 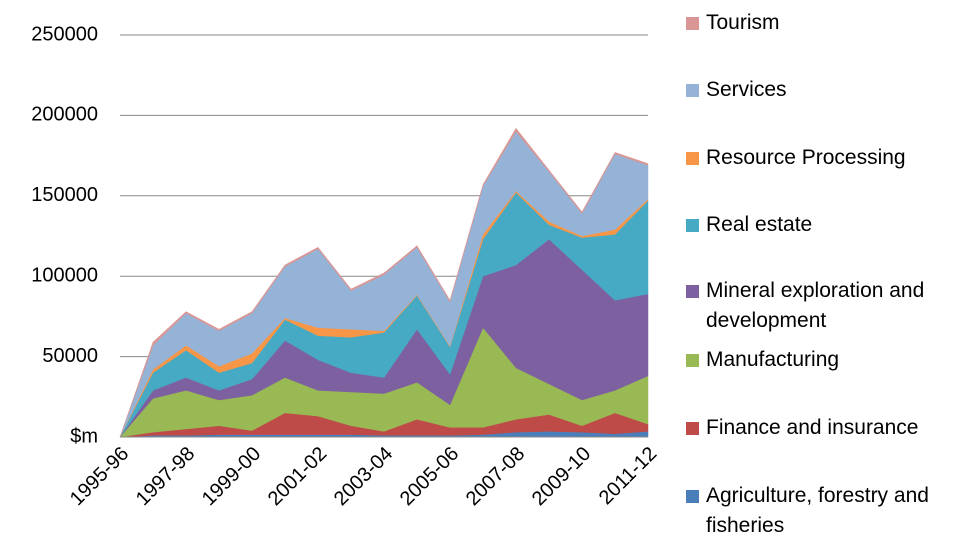 What do you see at coordinates (64, 195) in the screenshot?
I see `y-tick-label: 150000` at bounding box center [64, 195].